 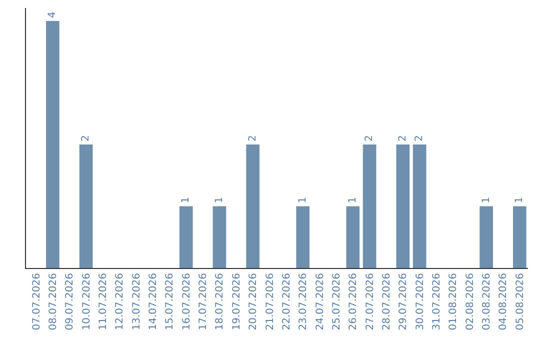 I want to click on x-tick-label: 22.07.2026, so click(x=286, y=301).